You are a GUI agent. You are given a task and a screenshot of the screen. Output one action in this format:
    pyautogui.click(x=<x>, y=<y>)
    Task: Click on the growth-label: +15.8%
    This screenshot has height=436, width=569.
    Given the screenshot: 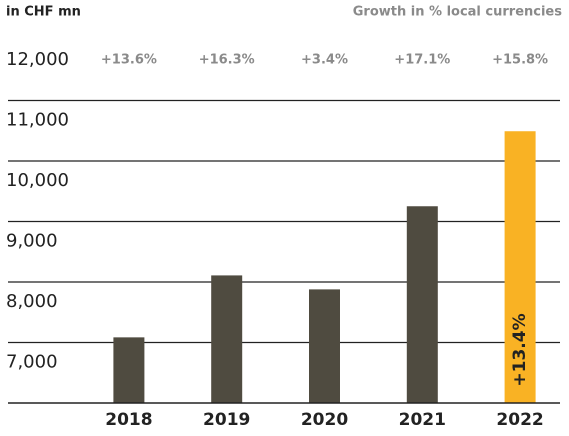 What is the action you would take?
    pyautogui.click(x=520, y=60)
    